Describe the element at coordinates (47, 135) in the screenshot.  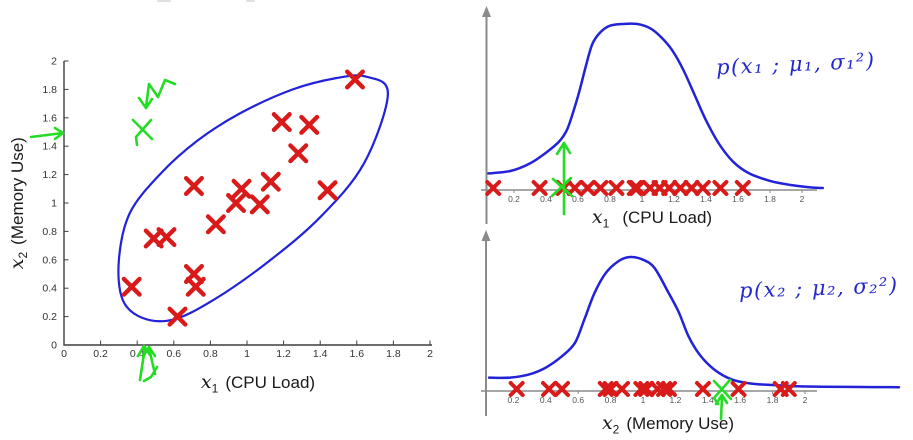
I see `scatter-left-arrow` at that location.